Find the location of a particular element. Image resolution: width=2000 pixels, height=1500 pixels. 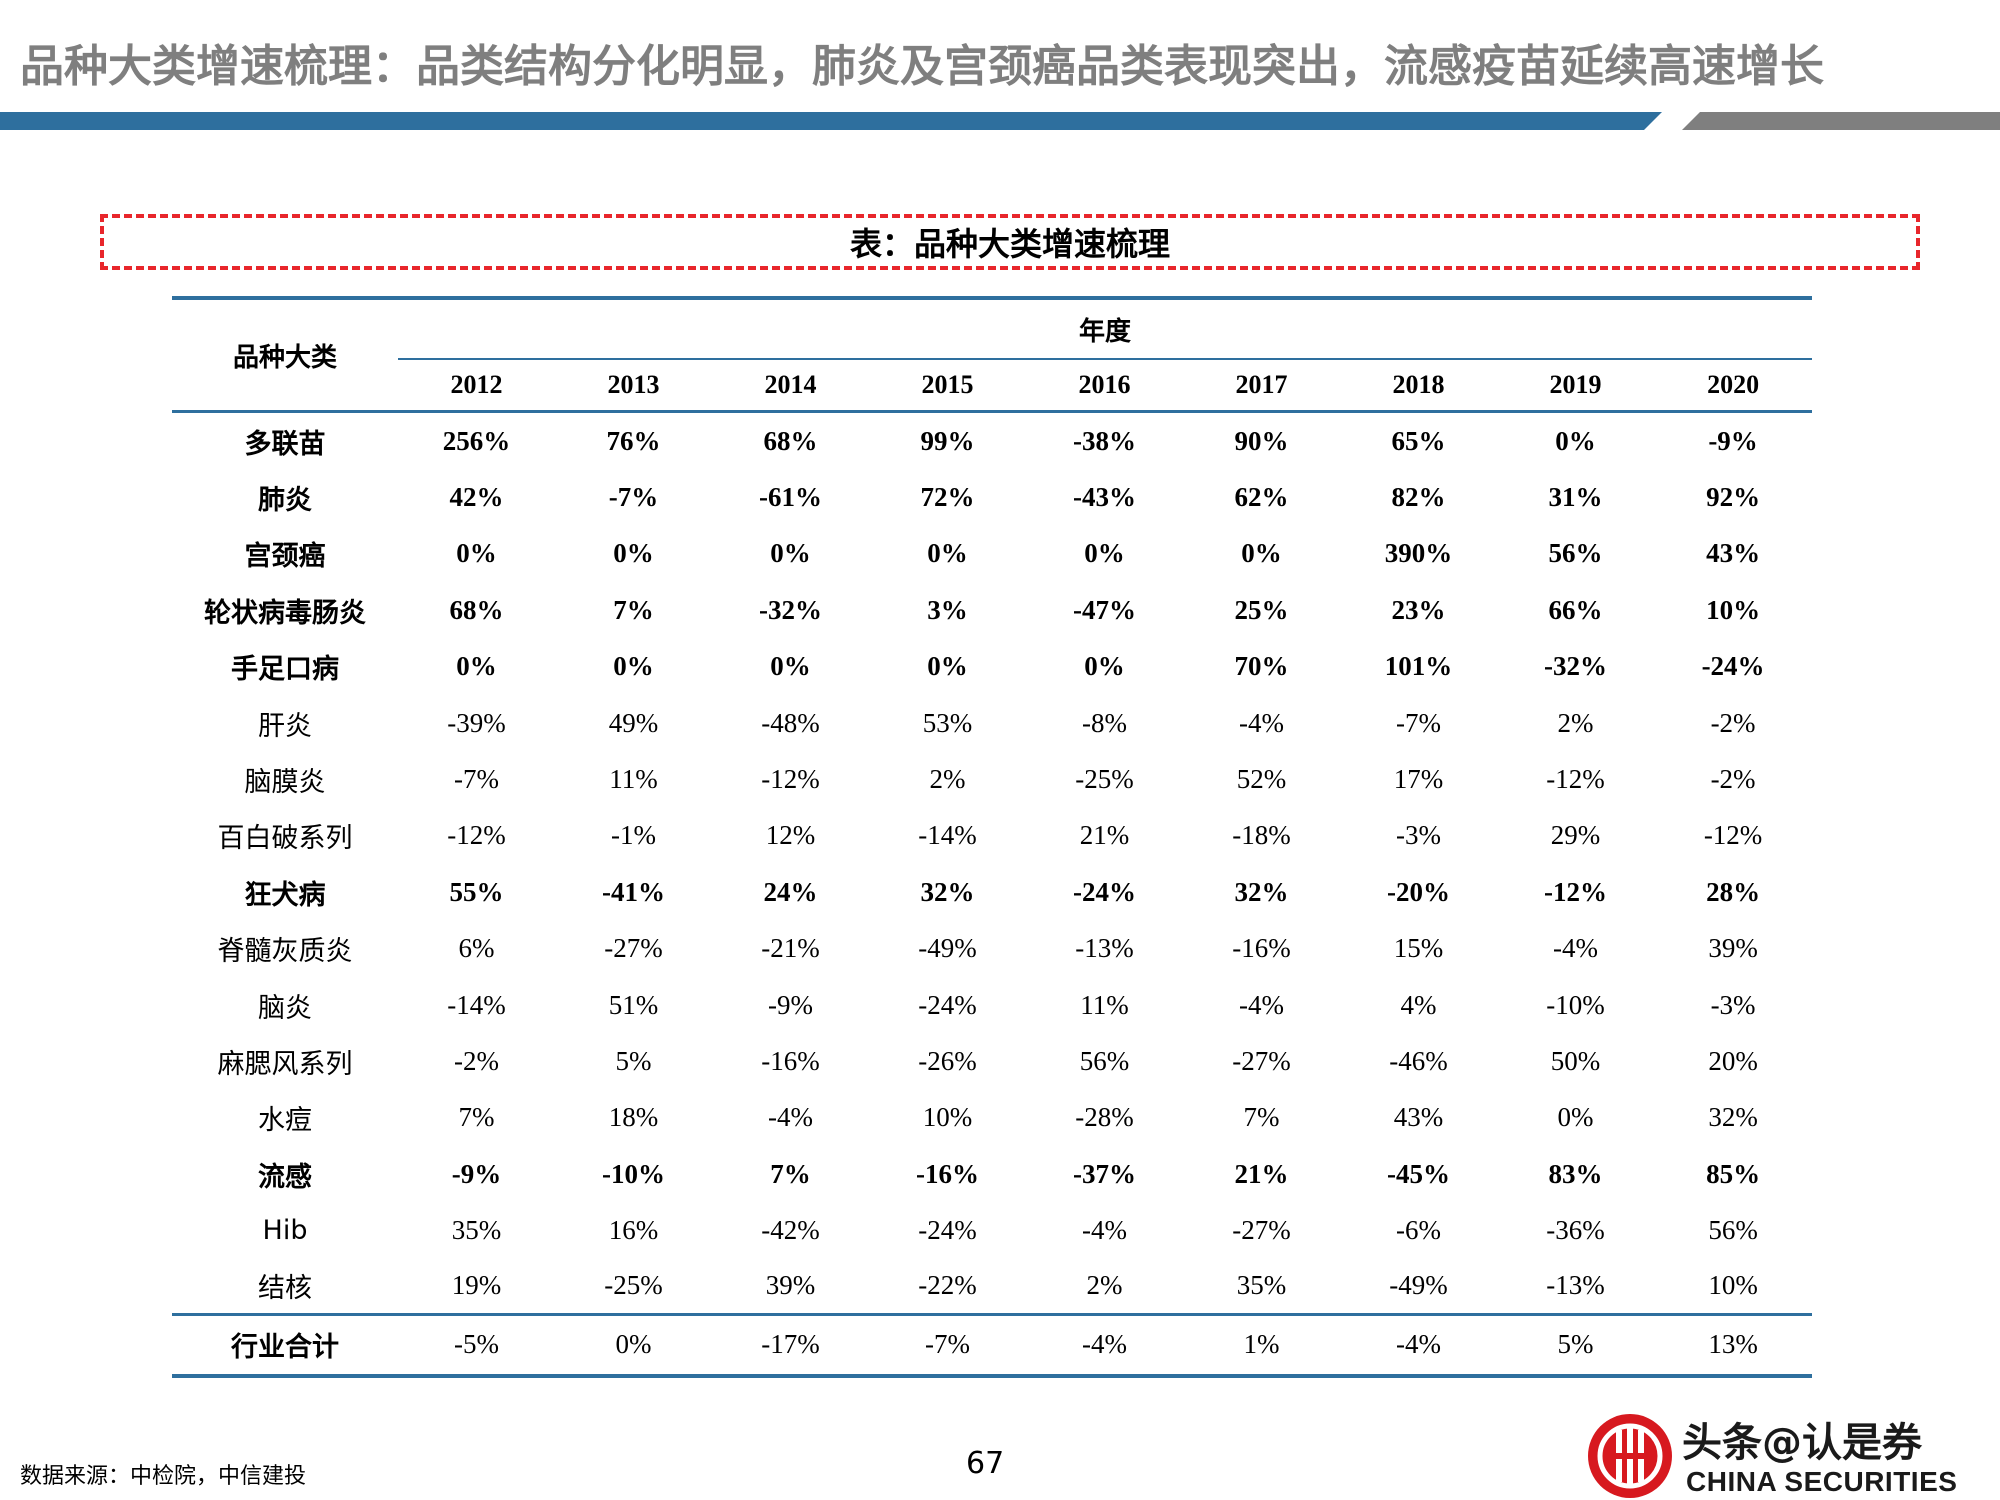

table-row: 轮状病毒肠炎 68% 7% -32% 3% -47% 25% 23% 66% 10% is located at coordinates (992, 610).